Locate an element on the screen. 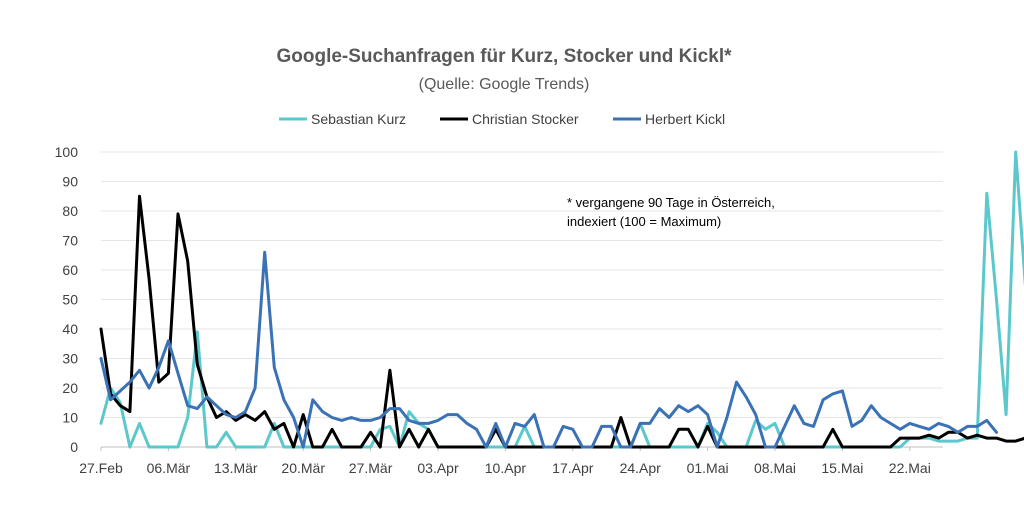 The height and width of the screenshot is (526, 1024). legend-item: Herbert Kickl is located at coordinates (669, 119).